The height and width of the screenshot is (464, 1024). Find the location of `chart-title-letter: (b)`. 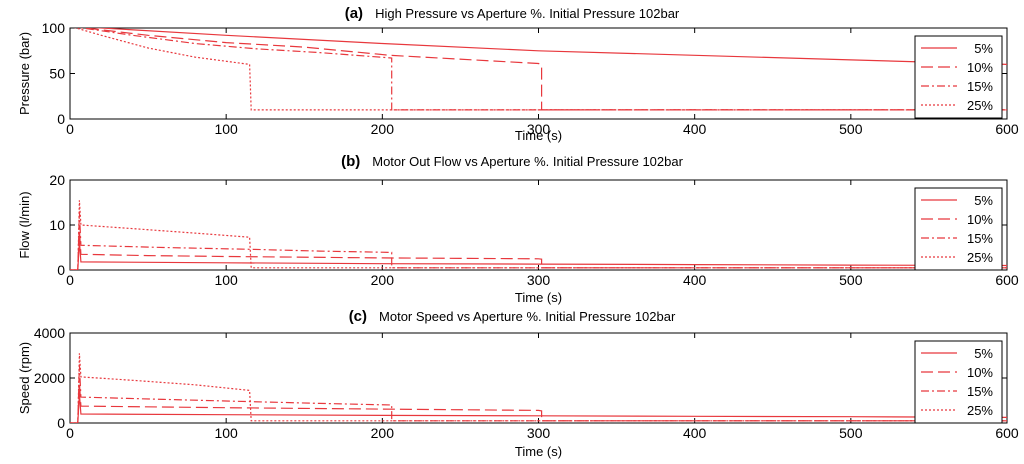

chart-title-letter: (b) is located at coordinates (350, 161).